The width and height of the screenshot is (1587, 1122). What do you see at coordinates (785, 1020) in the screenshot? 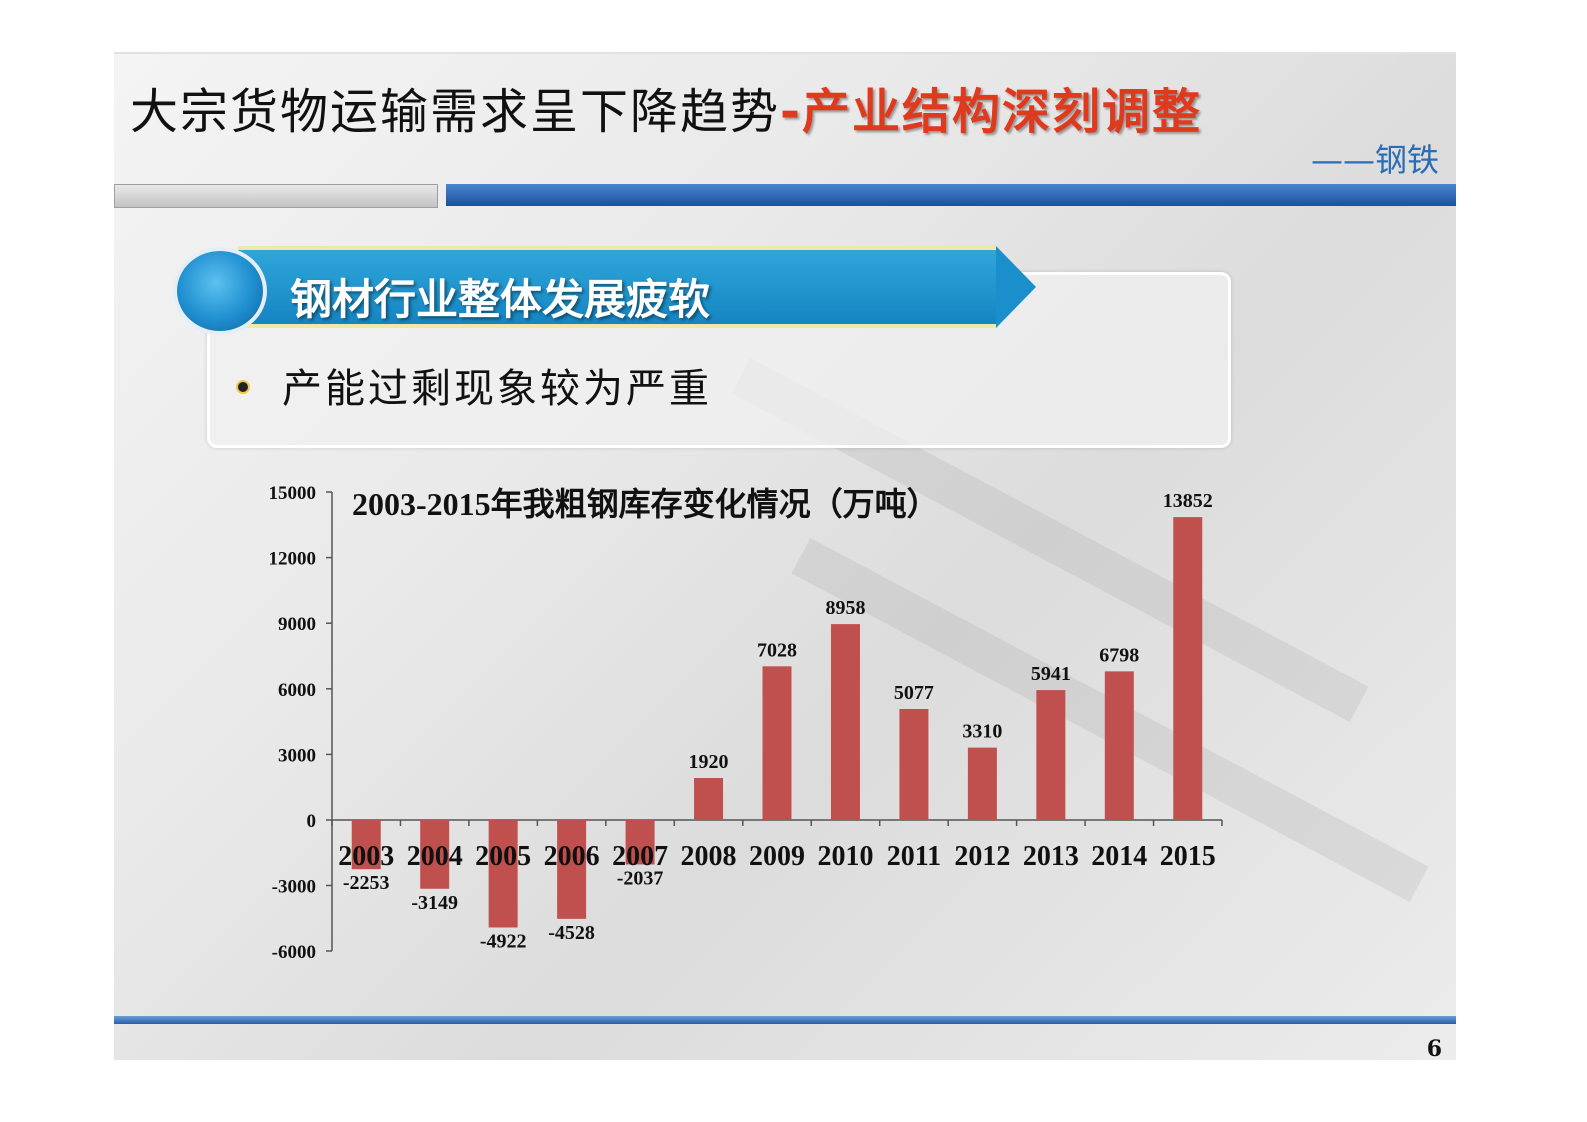
I see `footer-divider` at bounding box center [785, 1020].